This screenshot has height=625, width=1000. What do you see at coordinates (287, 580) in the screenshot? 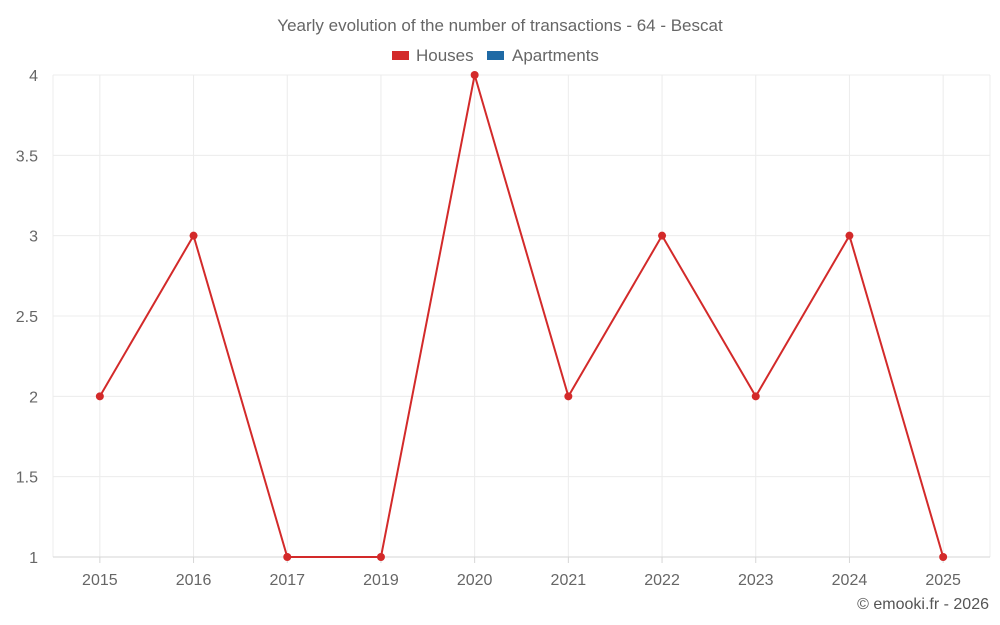
I see `x-tick-label: 2017` at bounding box center [287, 580].